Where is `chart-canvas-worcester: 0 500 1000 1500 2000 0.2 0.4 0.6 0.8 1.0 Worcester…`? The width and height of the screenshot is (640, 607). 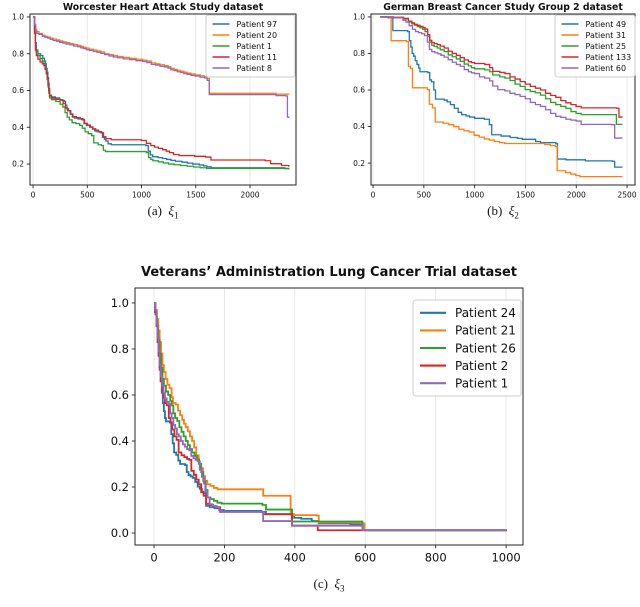
chart-canvas-worcester: 0 500 1000 1500 2000 0.2 0.4 0.6 0.8 1.0 Worcester… is located at coordinates (154, 100).